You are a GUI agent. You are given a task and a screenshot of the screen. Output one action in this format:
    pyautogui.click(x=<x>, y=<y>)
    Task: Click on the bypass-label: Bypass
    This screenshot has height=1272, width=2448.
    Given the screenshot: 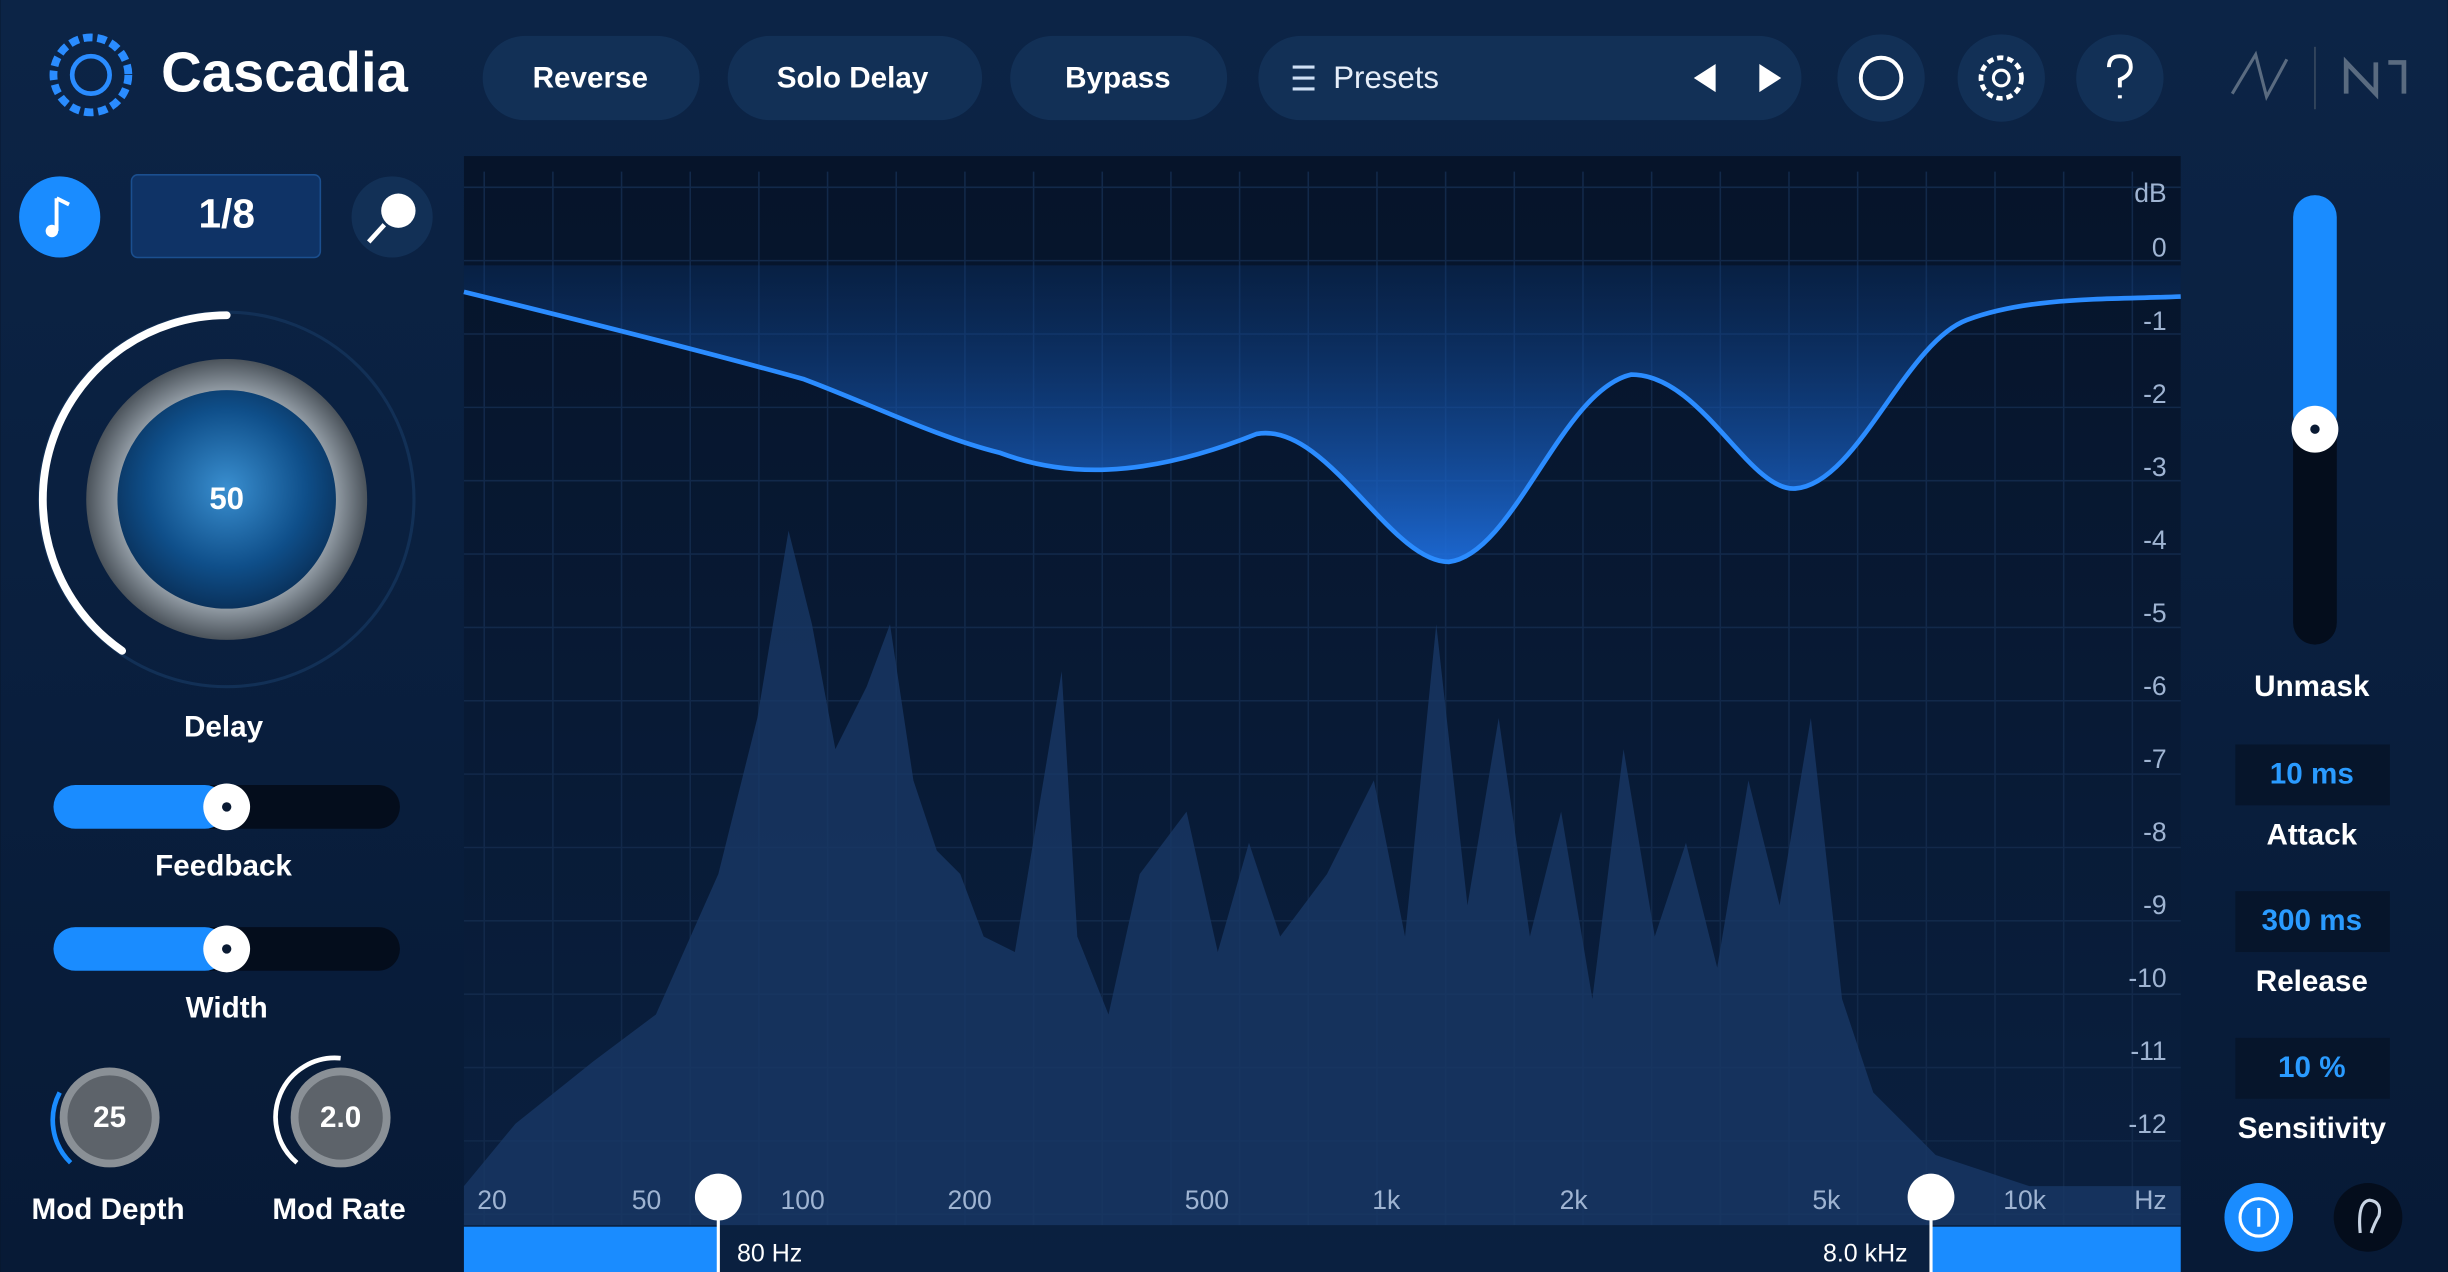 What is the action you would take?
    pyautogui.click(x=1117, y=77)
    